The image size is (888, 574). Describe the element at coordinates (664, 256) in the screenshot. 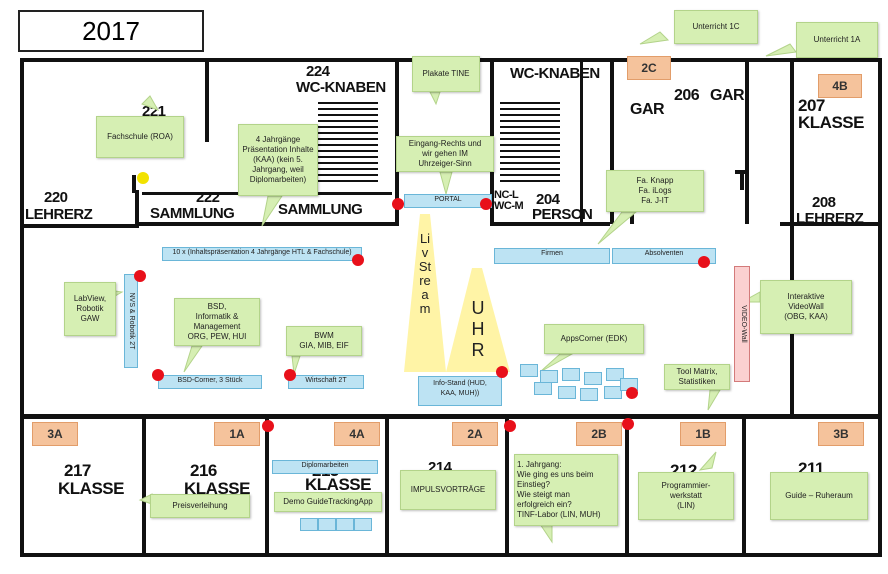

I see `stand-absolventen: Absolventen` at that location.